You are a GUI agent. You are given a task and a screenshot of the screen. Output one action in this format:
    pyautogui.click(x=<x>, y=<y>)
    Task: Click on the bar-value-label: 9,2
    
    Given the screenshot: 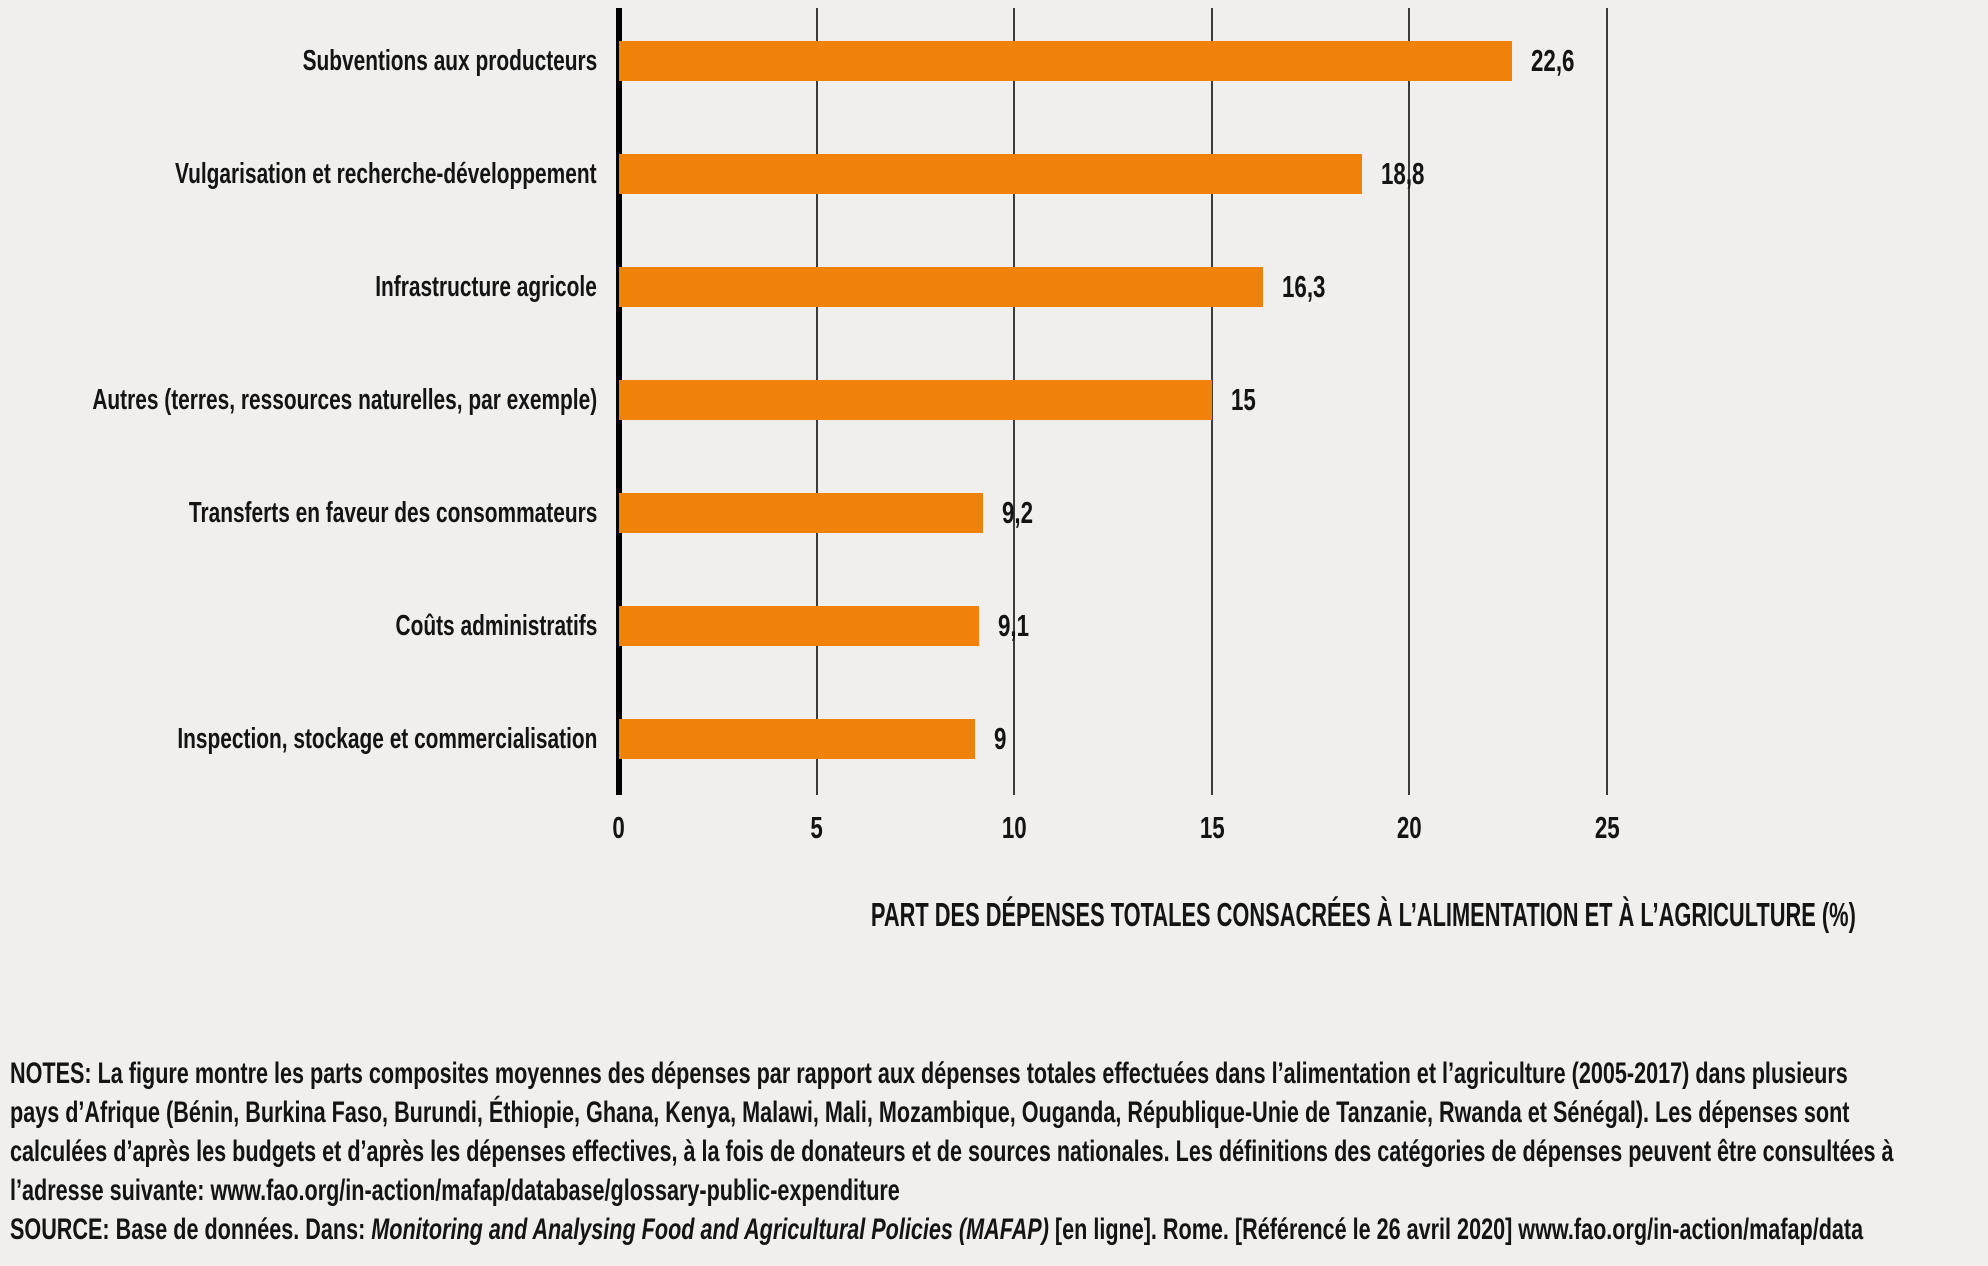 What is the action you would take?
    pyautogui.click(x=1023, y=513)
    